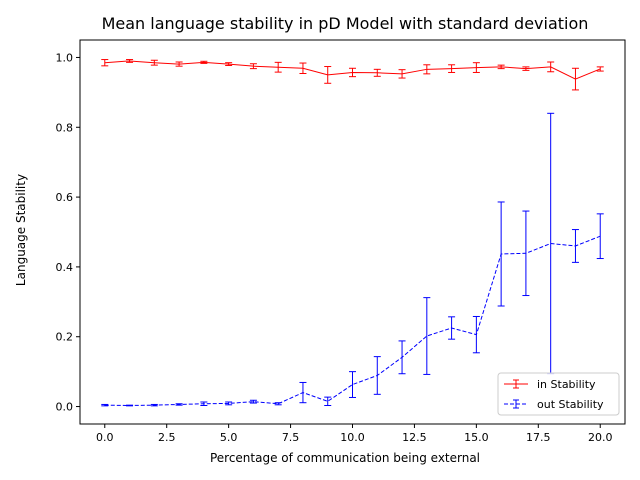  What do you see at coordinates (65, 407) in the screenshot?
I see `y-tick-label: 0.0` at bounding box center [65, 407].